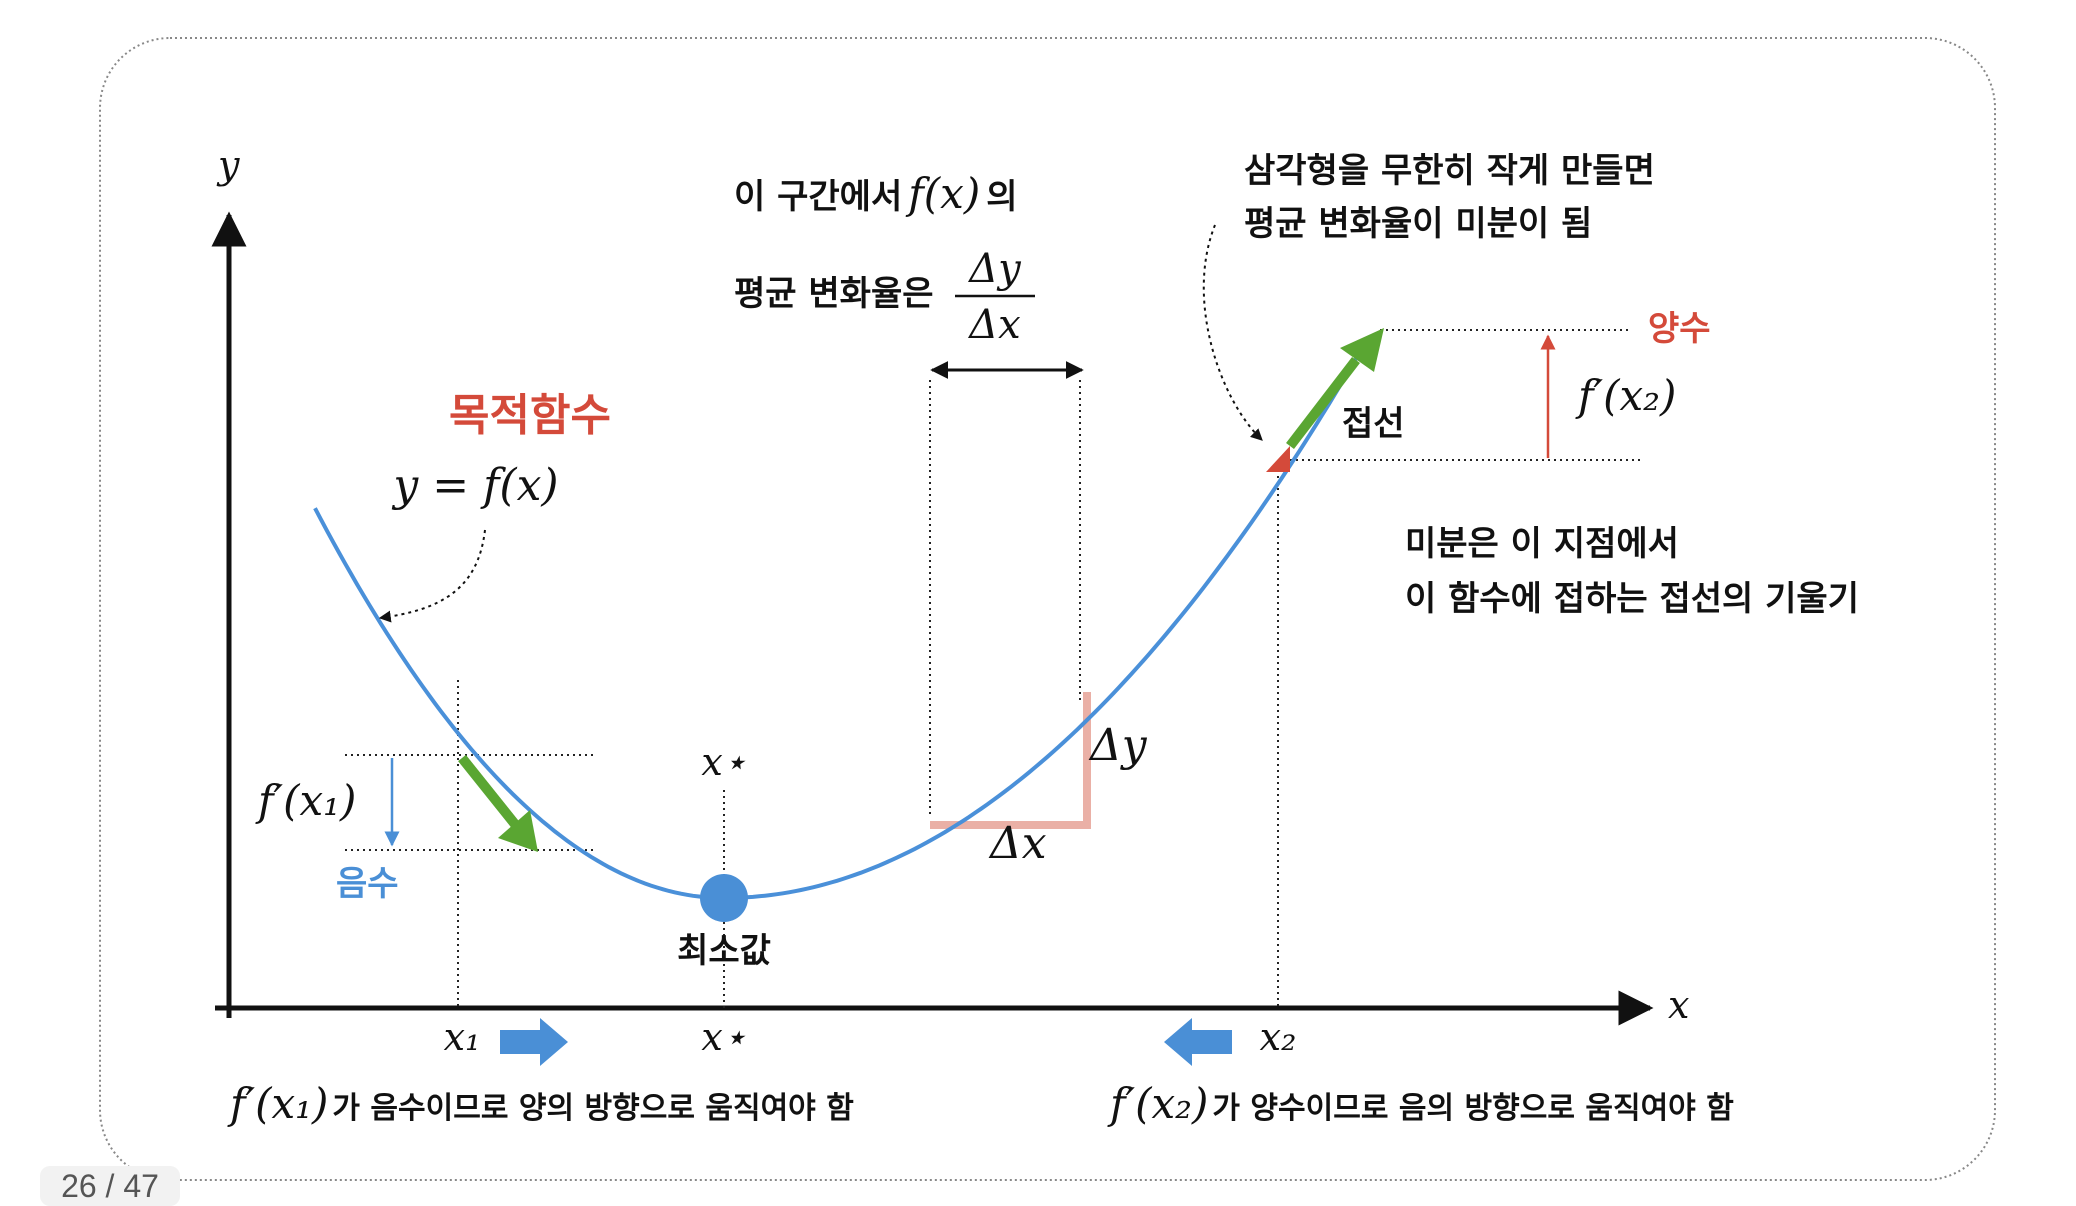  I want to click on x1-label: x₁, so click(462, 1037).